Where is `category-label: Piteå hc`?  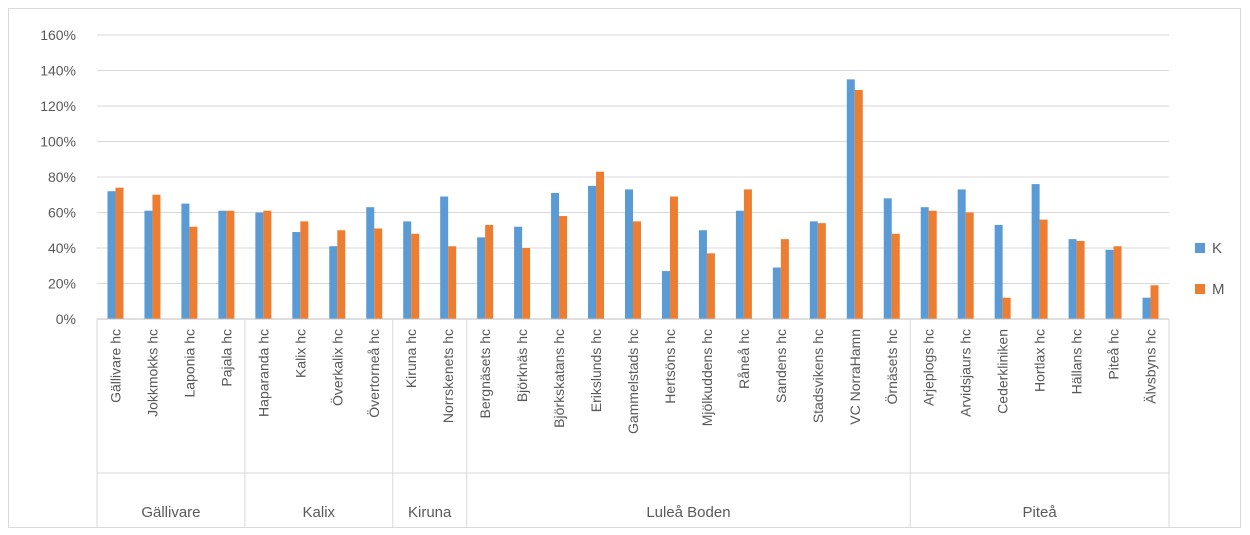
category-label: Piteå hc is located at coordinates (1114, 354).